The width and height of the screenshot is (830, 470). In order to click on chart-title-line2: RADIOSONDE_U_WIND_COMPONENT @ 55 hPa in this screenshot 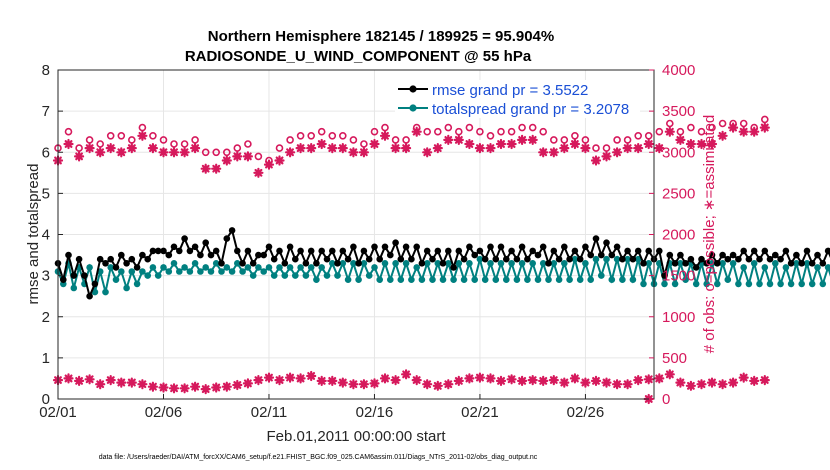, I will do `click(358, 56)`.